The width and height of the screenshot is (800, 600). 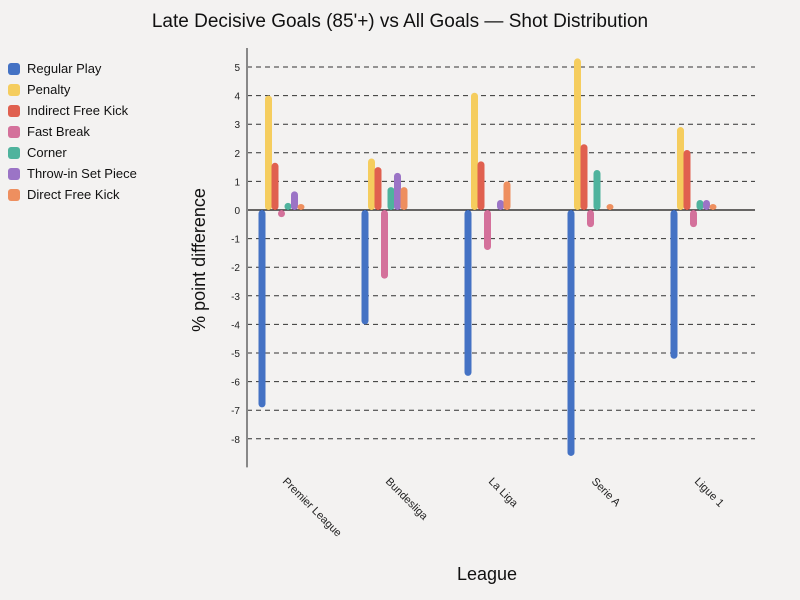 What do you see at coordinates (507, 195) in the screenshot?
I see `bar-direct-free-kick-la-liga` at bounding box center [507, 195].